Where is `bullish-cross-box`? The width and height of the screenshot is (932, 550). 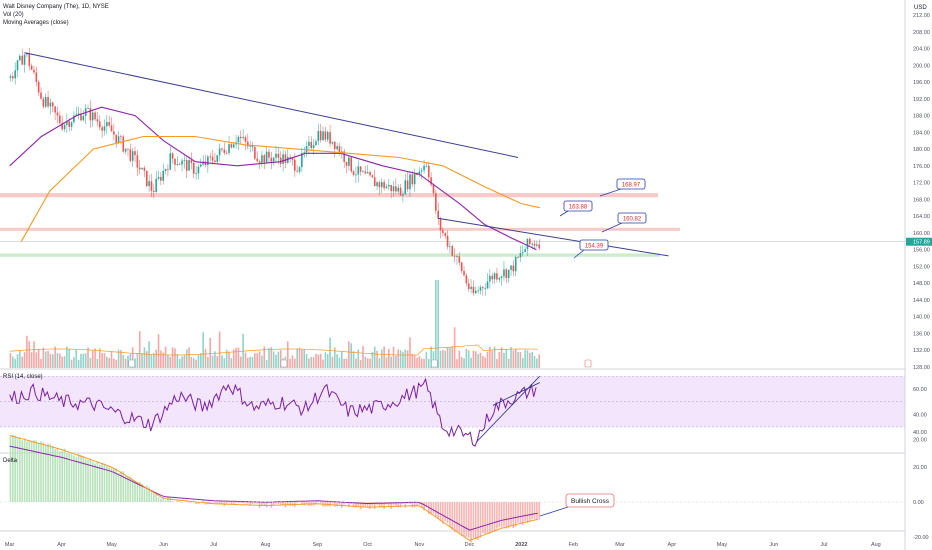 bullish-cross-box is located at coordinates (590, 500).